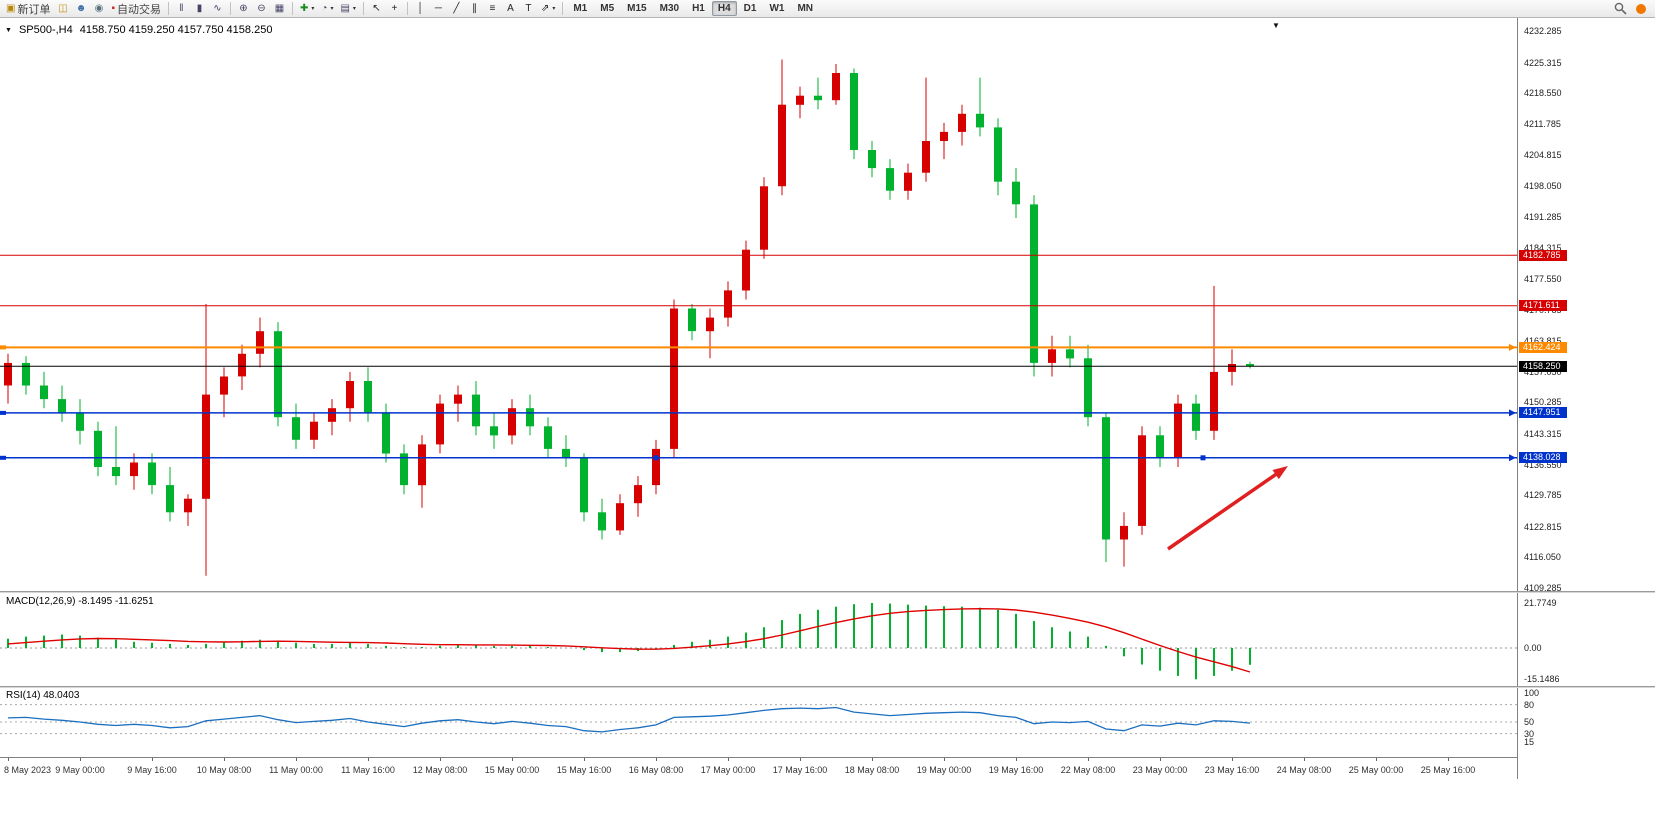  I want to click on new-order-icon: ▣, so click(11, 8).